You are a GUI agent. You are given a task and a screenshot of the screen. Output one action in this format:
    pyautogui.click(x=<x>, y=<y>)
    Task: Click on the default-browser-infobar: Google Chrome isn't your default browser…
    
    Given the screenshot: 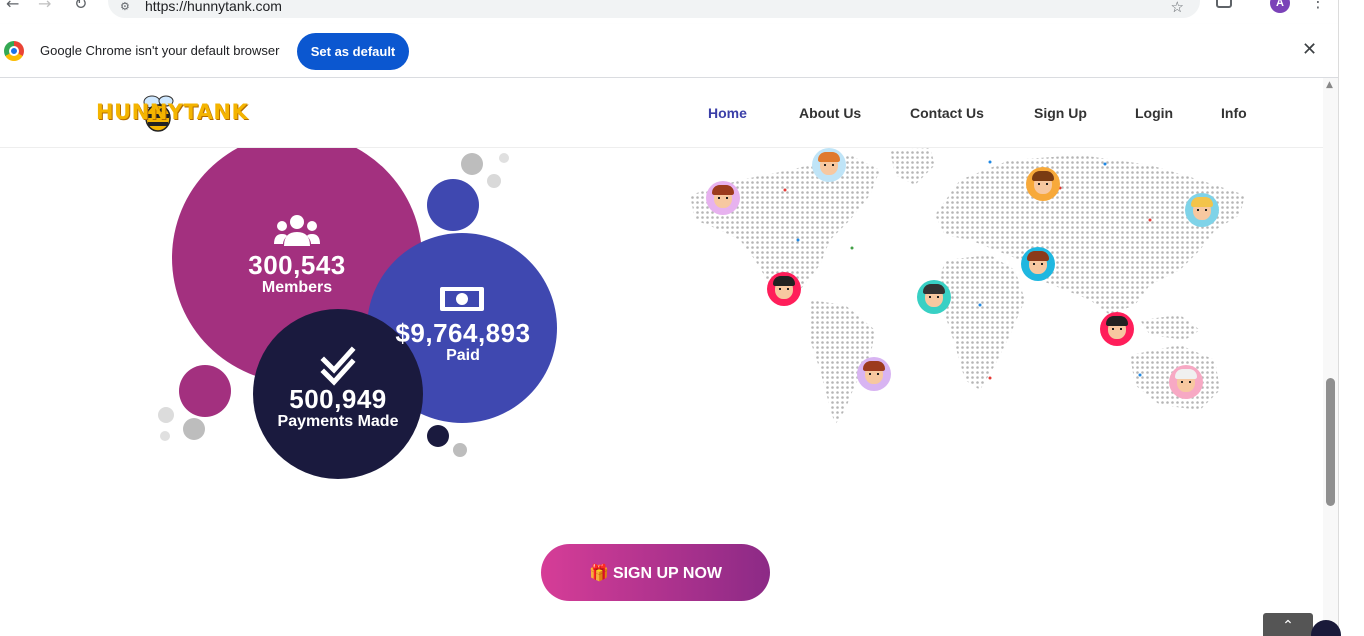 What is the action you would take?
    pyautogui.click(x=669, y=51)
    